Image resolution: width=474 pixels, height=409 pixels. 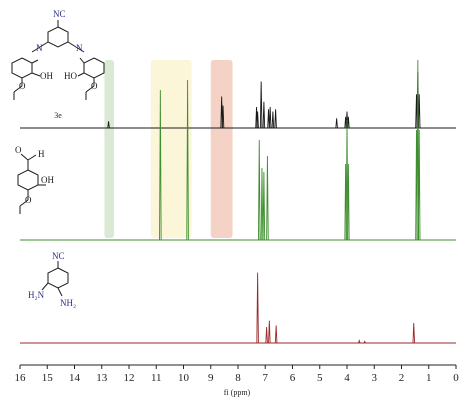 What do you see at coordinates (347, 378) in the screenshot?
I see `x-tick-label: 4` at bounding box center [347, 378].